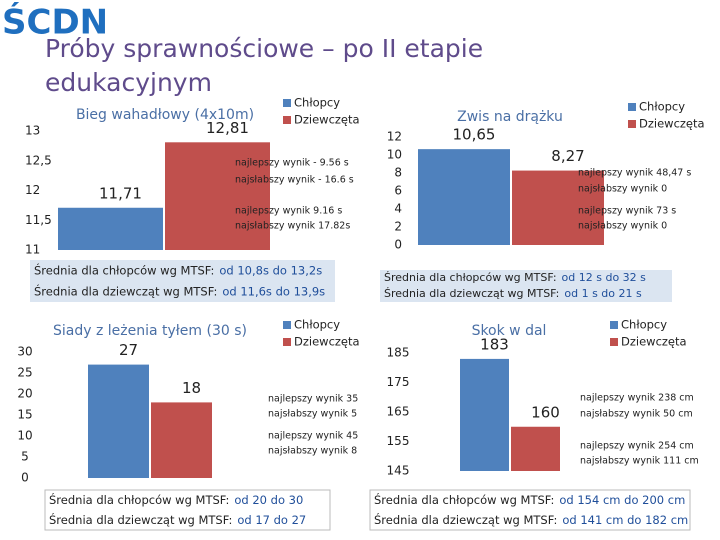 The width and height of the screenshot is (720, 540). Describe the element at coordinates (268, 500) in the screenshot. I see `note-range: od 20 do 30` at that location.